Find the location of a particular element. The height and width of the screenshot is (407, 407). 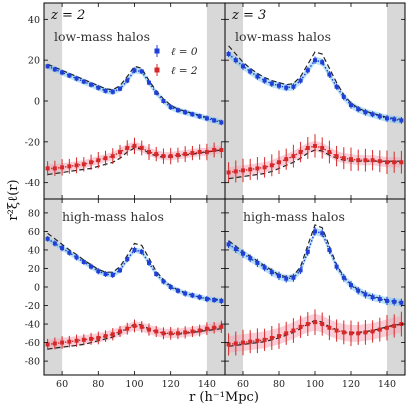

x-tick-label: 80 is located at coordinates (98, 384).